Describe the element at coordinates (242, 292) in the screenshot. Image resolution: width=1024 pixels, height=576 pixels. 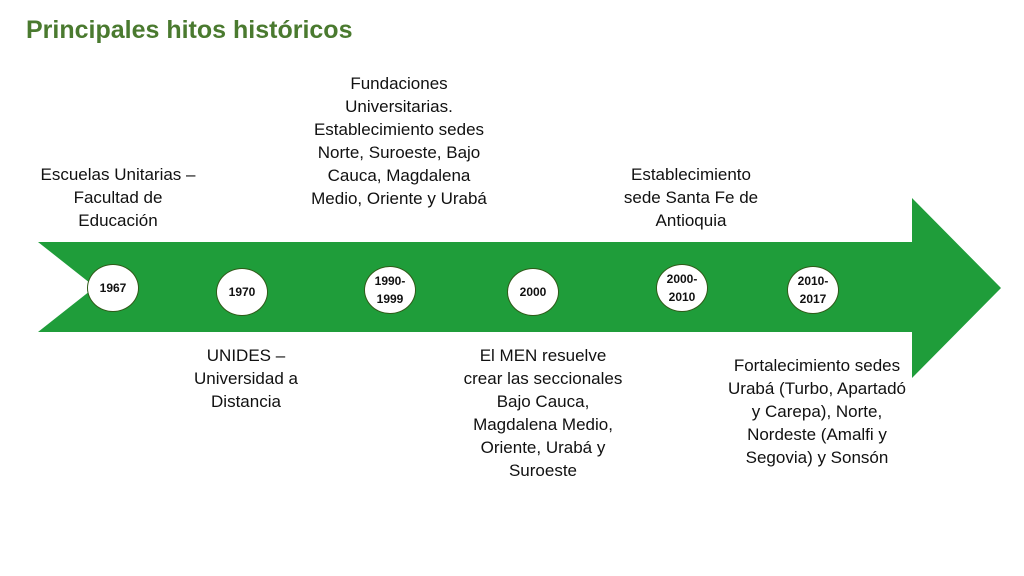
I see `year-node-1970: 1970` at that location.